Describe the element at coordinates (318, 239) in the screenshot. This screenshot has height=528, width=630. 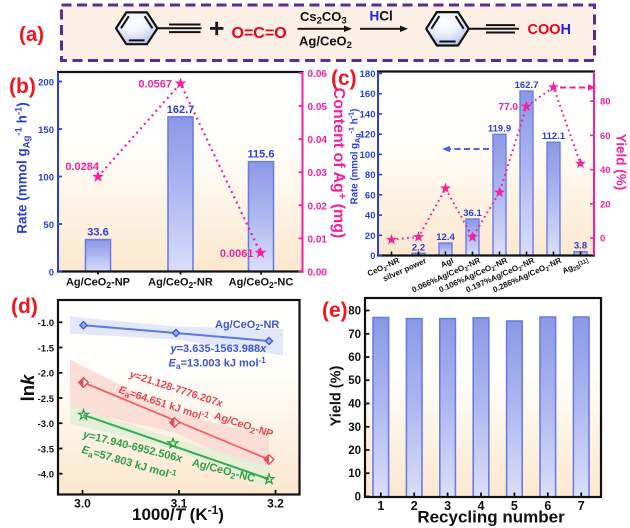
I see `svg-text: 0.01` at that location.